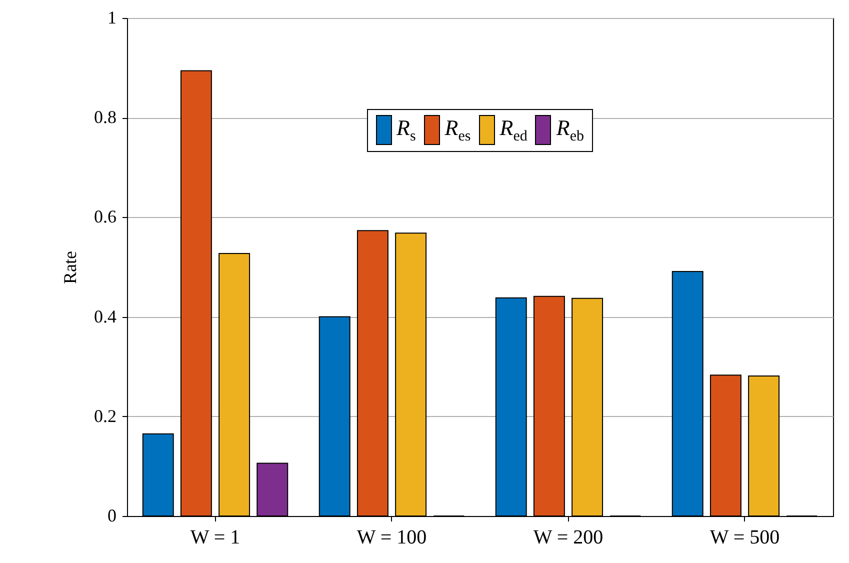  What do you see at coordinates (112, 516) in the screenshot?
I see `y-tick-label: 0` at bounding box center [112, 516].